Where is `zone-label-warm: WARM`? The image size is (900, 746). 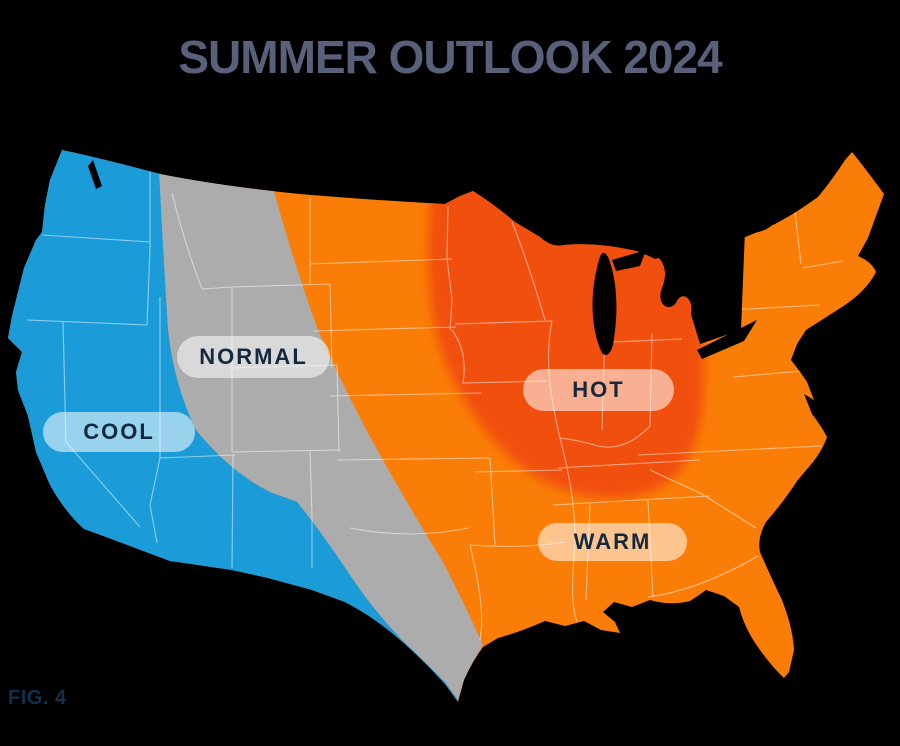 zone-label-warm: WARM is located at coordinates (612, 542).